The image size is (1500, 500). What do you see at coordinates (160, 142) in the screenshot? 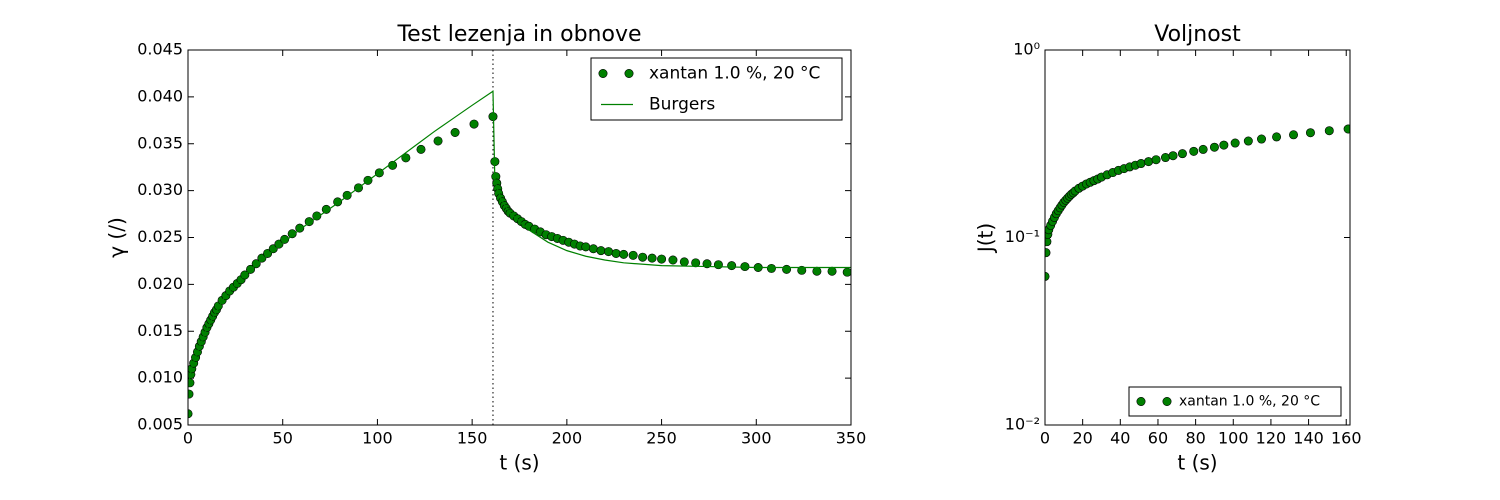
I see `y-tick-label: 0.035` at bounding box center [160, 142].